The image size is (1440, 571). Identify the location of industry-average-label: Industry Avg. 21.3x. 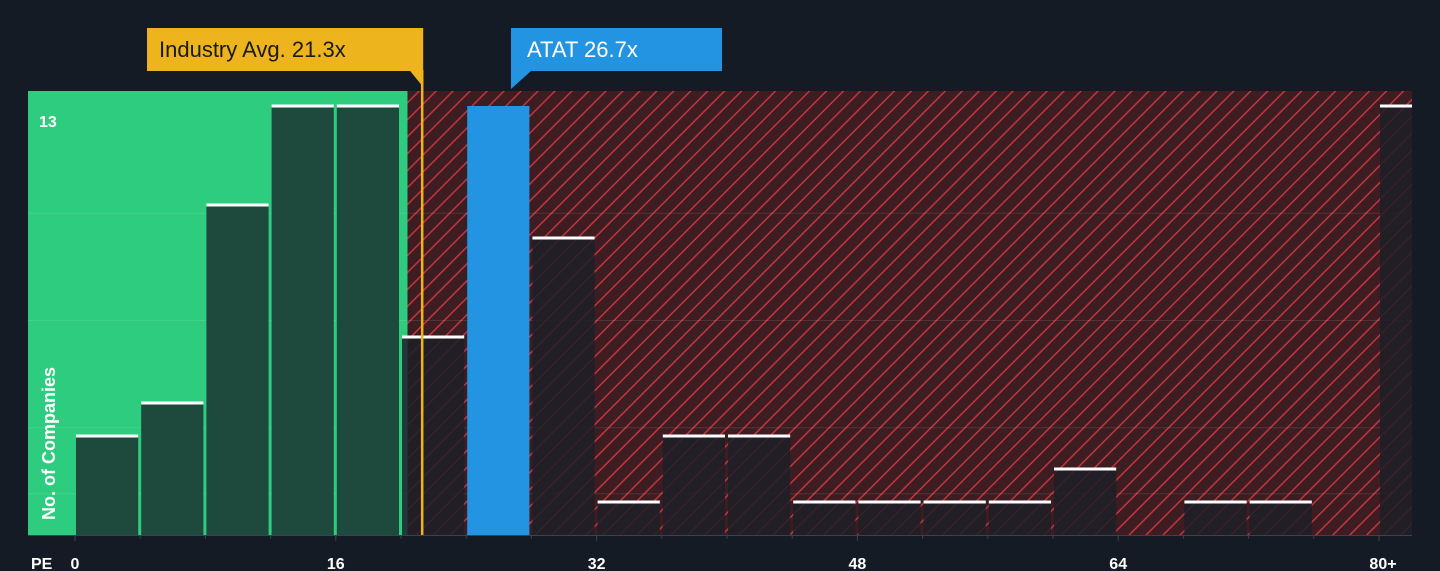
(252, 49).